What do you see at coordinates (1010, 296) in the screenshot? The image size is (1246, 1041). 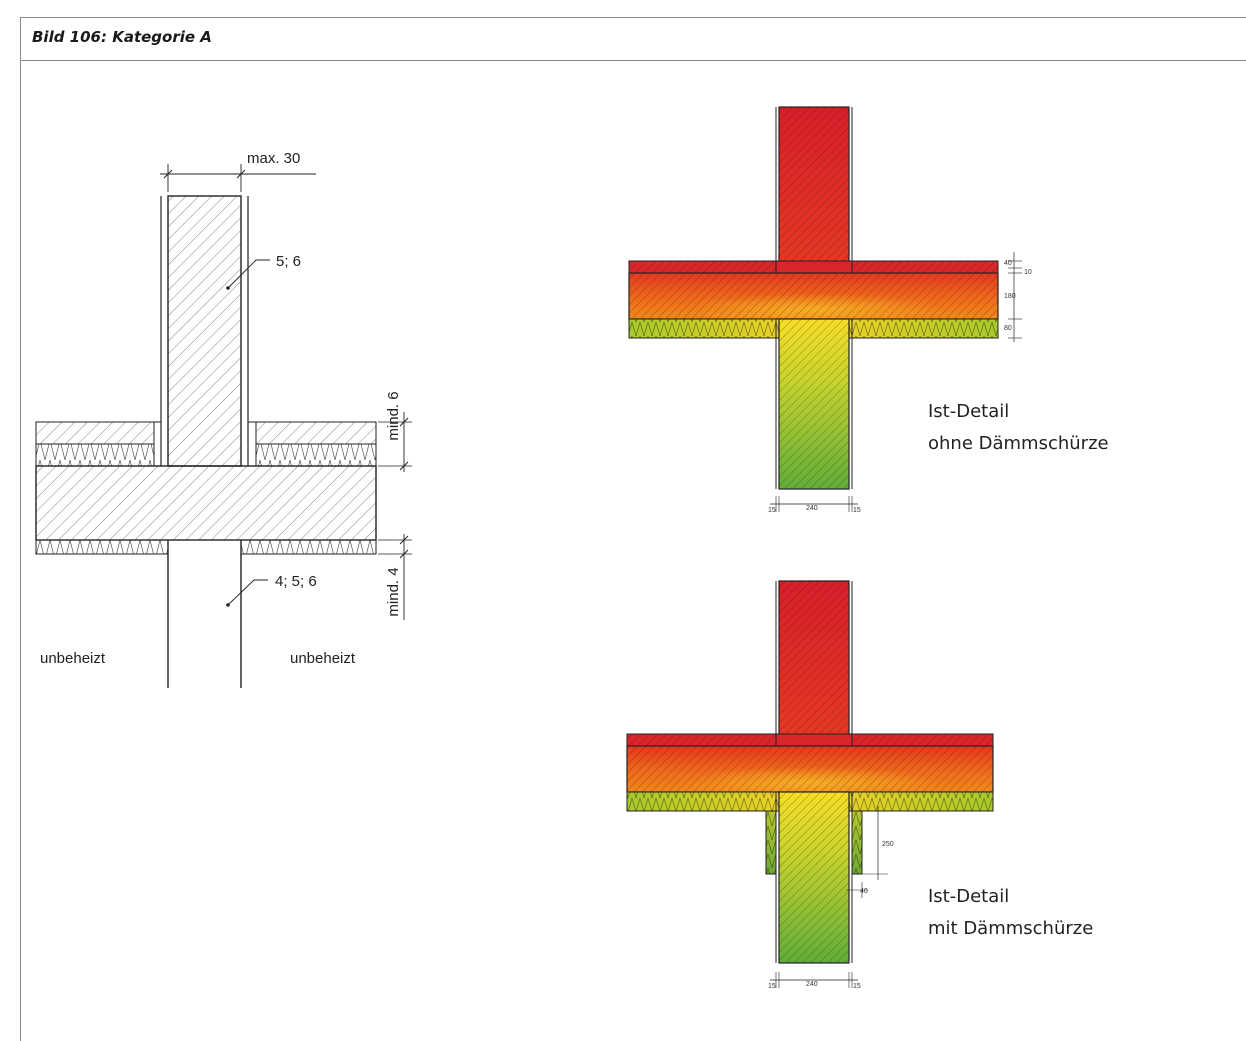 I see `dim-180: 180` at bounding box center [1010, 296].